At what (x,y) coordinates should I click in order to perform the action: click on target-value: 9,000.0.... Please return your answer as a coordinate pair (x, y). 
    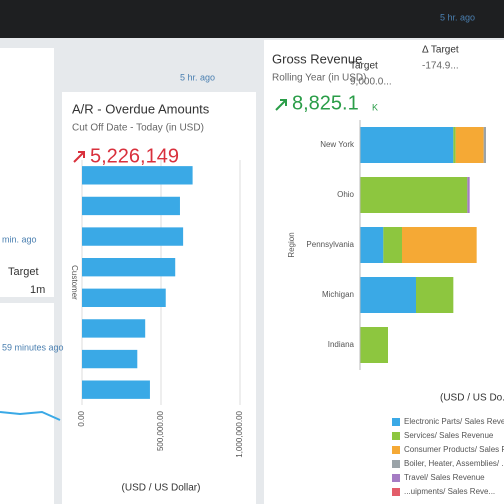
    Looking at the image, I should click on (371, 82).